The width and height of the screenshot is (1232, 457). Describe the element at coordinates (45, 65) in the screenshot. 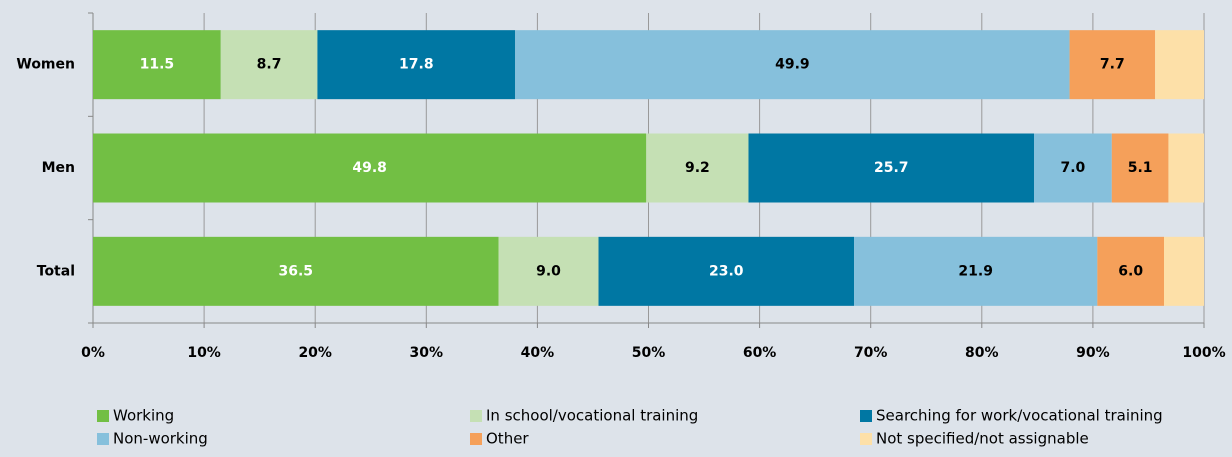

I see `y-tick-label: Women` at that location.